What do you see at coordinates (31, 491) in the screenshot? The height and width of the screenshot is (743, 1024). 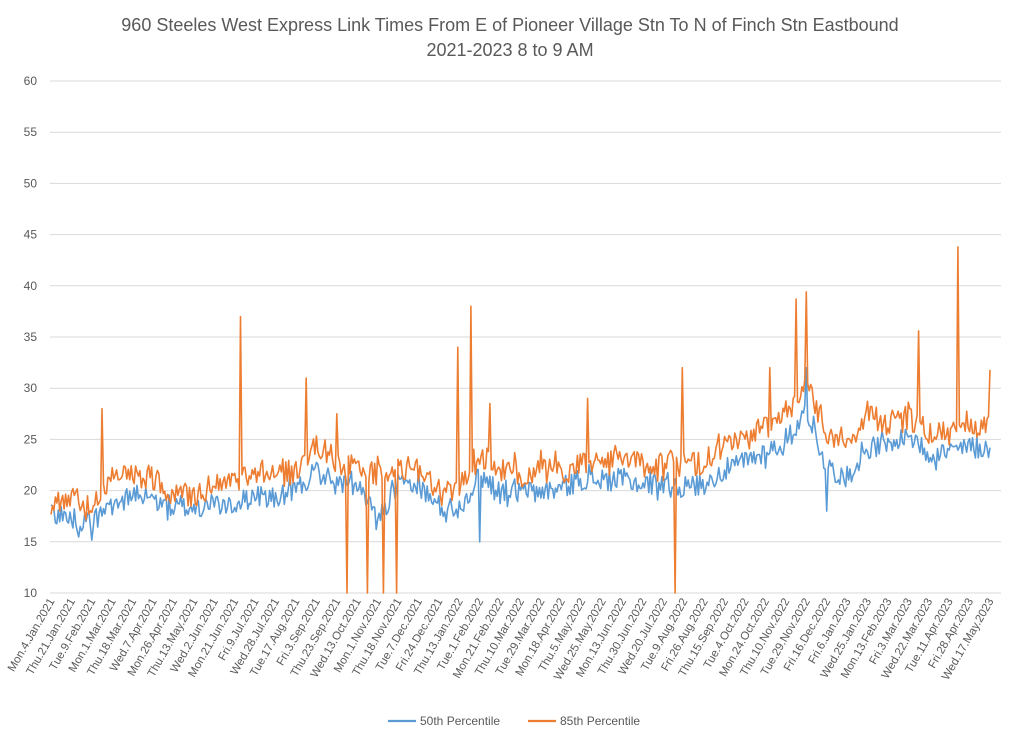 I see `y-tick-label: 20` at bounding box center [31, 491].